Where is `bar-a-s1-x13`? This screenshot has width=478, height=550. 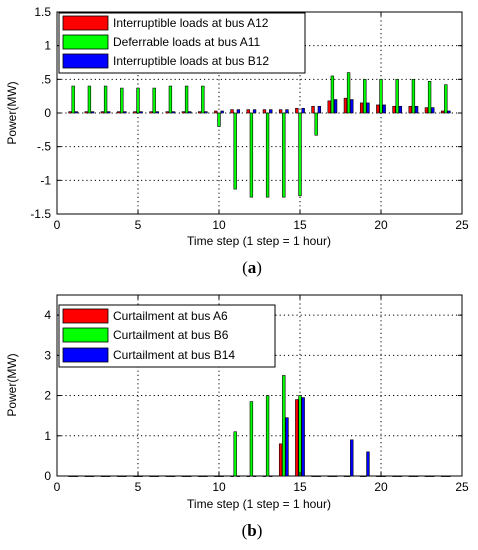
bar-a-s1-x13 is located at coordinates (267, 155).